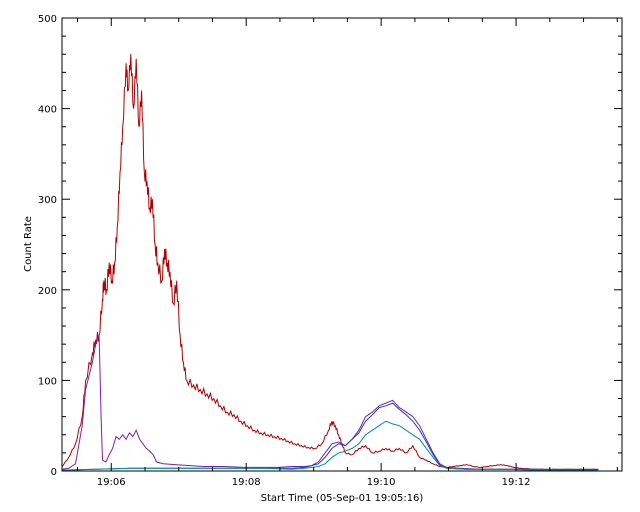 The height and width of the screenshot is (512, 640). I want to click on x-tick-label: 19:10, so click(381, 482).